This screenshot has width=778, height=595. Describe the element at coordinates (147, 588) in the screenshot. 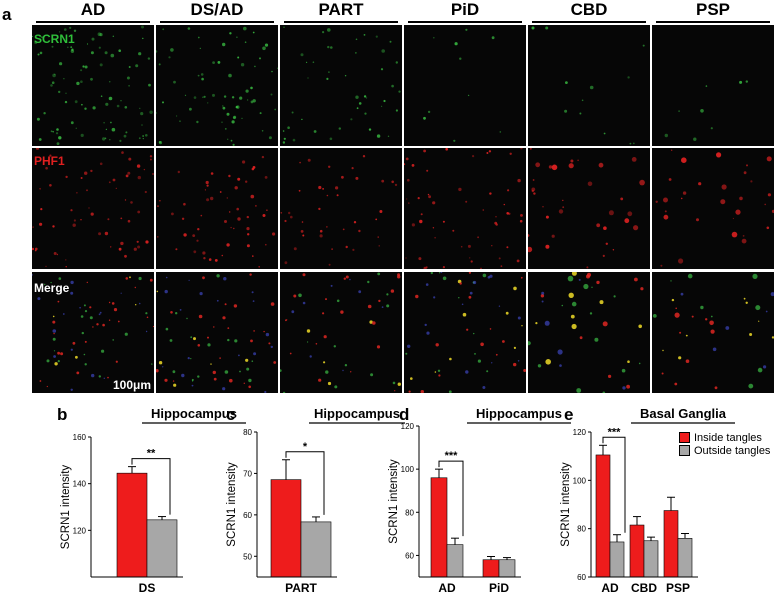

I see `x-category-label: DS` at that location.